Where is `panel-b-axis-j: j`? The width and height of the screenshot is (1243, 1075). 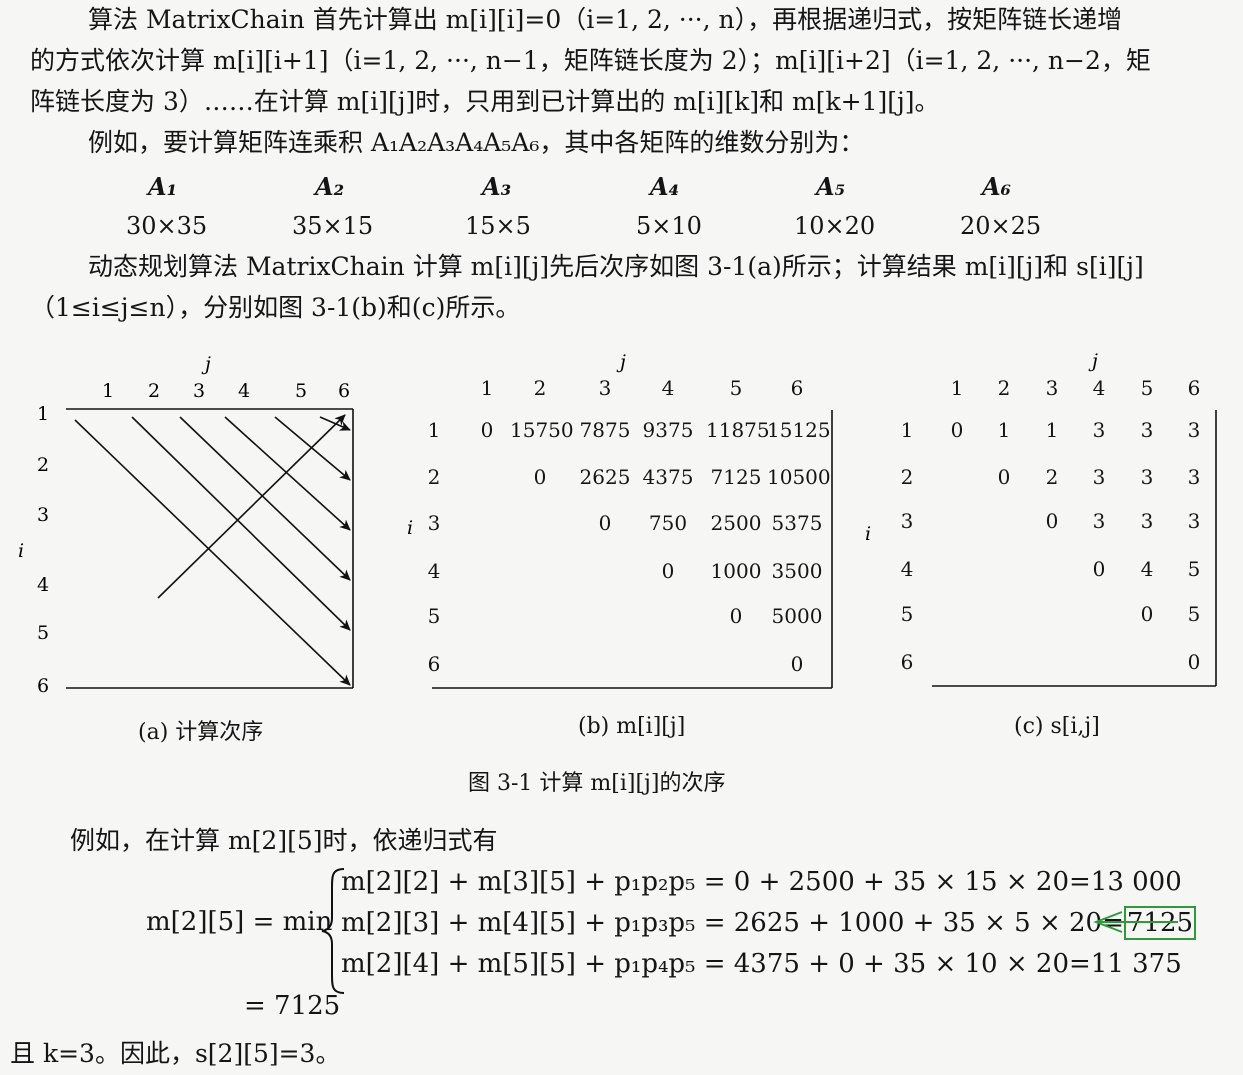 panel-b-axis-j: j is located at coordinates (621, 362).